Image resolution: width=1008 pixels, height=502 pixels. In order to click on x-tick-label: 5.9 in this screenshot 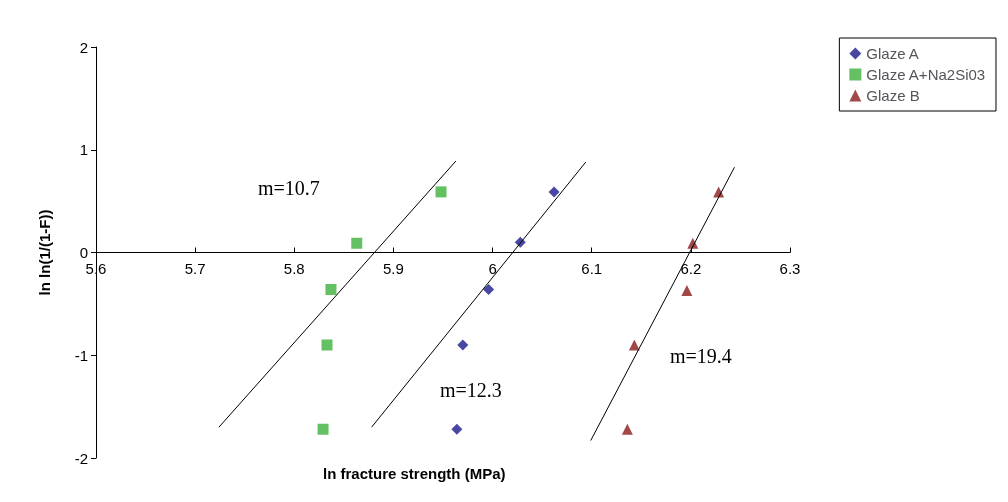, I will do `click(393, 268)`.